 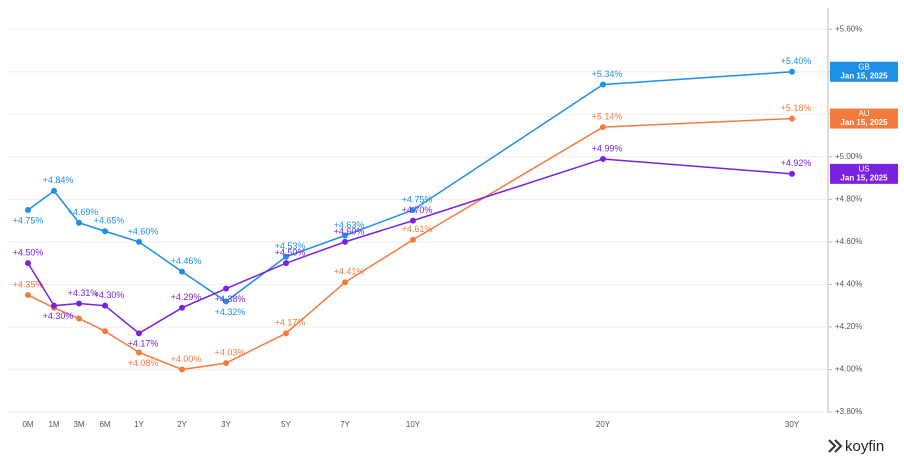 What do you see at coordinates (607, 74) in the screenshot?
I see `data-label: +5.34%` at bounding box center [607, 74].